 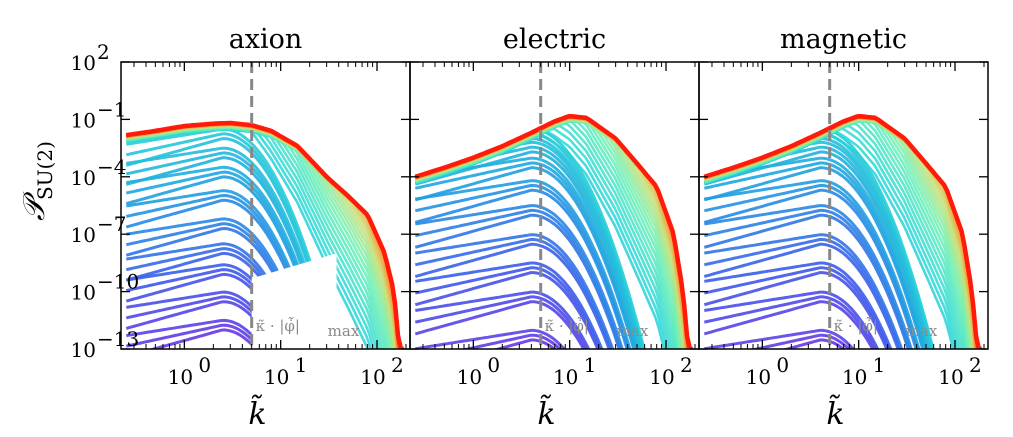 What do you see at coordinates (111, 109) in the screenshot?
I see `y-tick-exp: −1` at bounding box center [111, 109].